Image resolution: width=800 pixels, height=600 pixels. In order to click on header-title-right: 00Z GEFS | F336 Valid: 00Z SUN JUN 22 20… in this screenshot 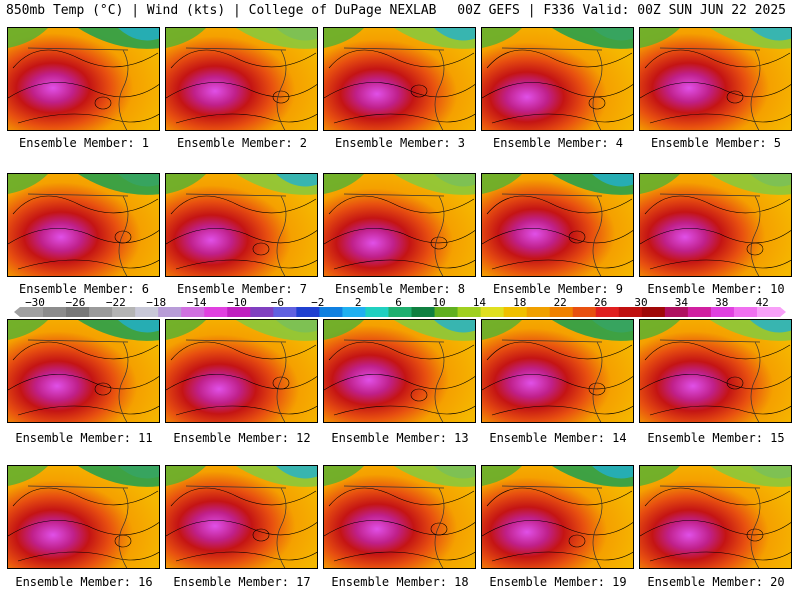, I will do `click(621, 10)`.